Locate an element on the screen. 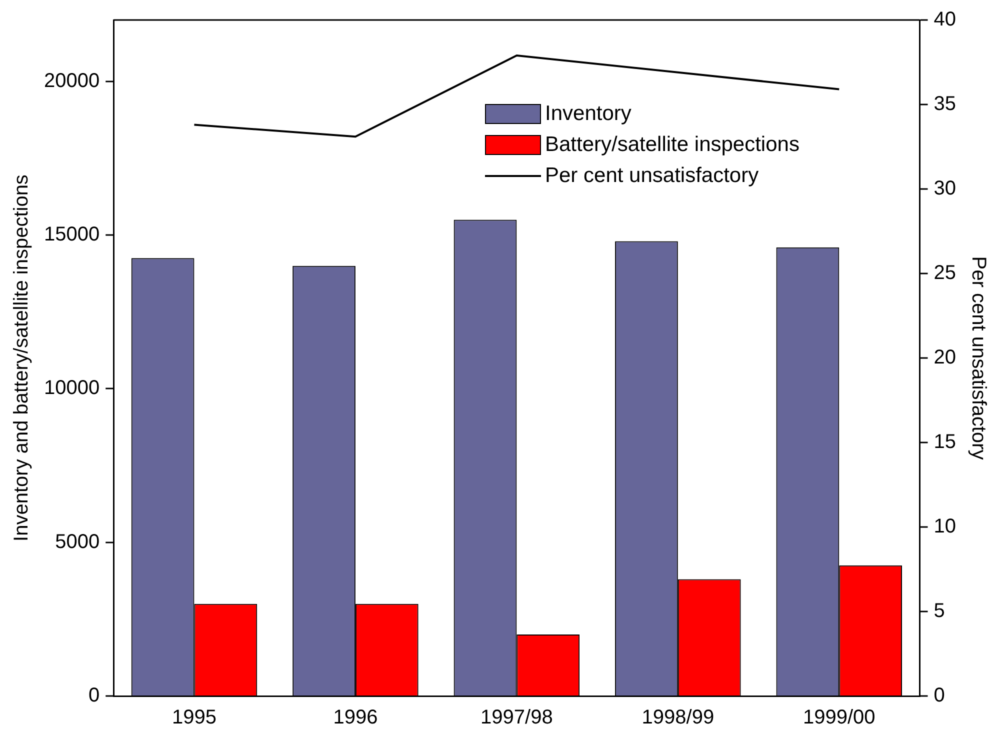  legend-label: Per cent unsatisfactory is located at coordinates (652, 176).